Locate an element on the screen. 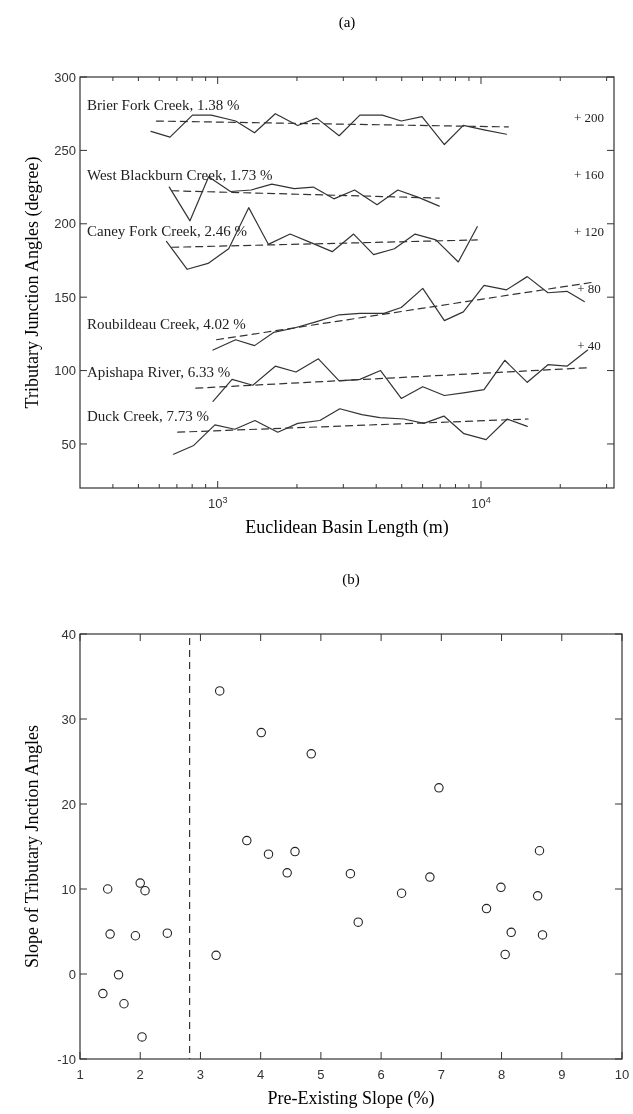 This screenshot has width=633, height=1114. x-axis-title: Euclidean Basin Length (m) is located at coordinates (347, 527).